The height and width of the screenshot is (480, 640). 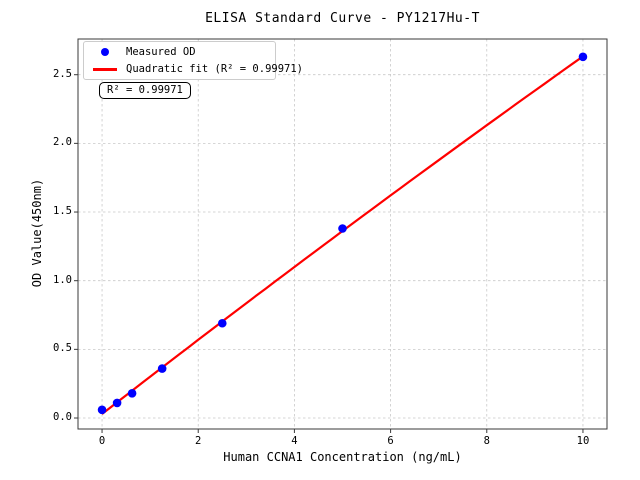 I want to click on x-tick-label: 2, so click(x=198, y=441).